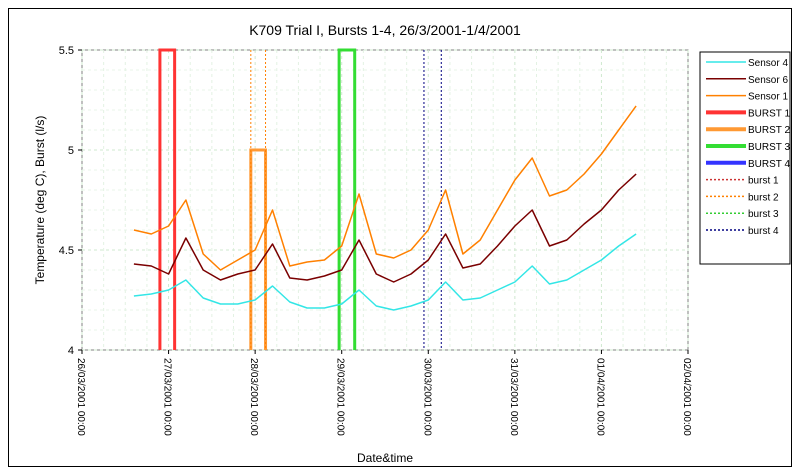  I want to click on legend-box, so click(745, 158).